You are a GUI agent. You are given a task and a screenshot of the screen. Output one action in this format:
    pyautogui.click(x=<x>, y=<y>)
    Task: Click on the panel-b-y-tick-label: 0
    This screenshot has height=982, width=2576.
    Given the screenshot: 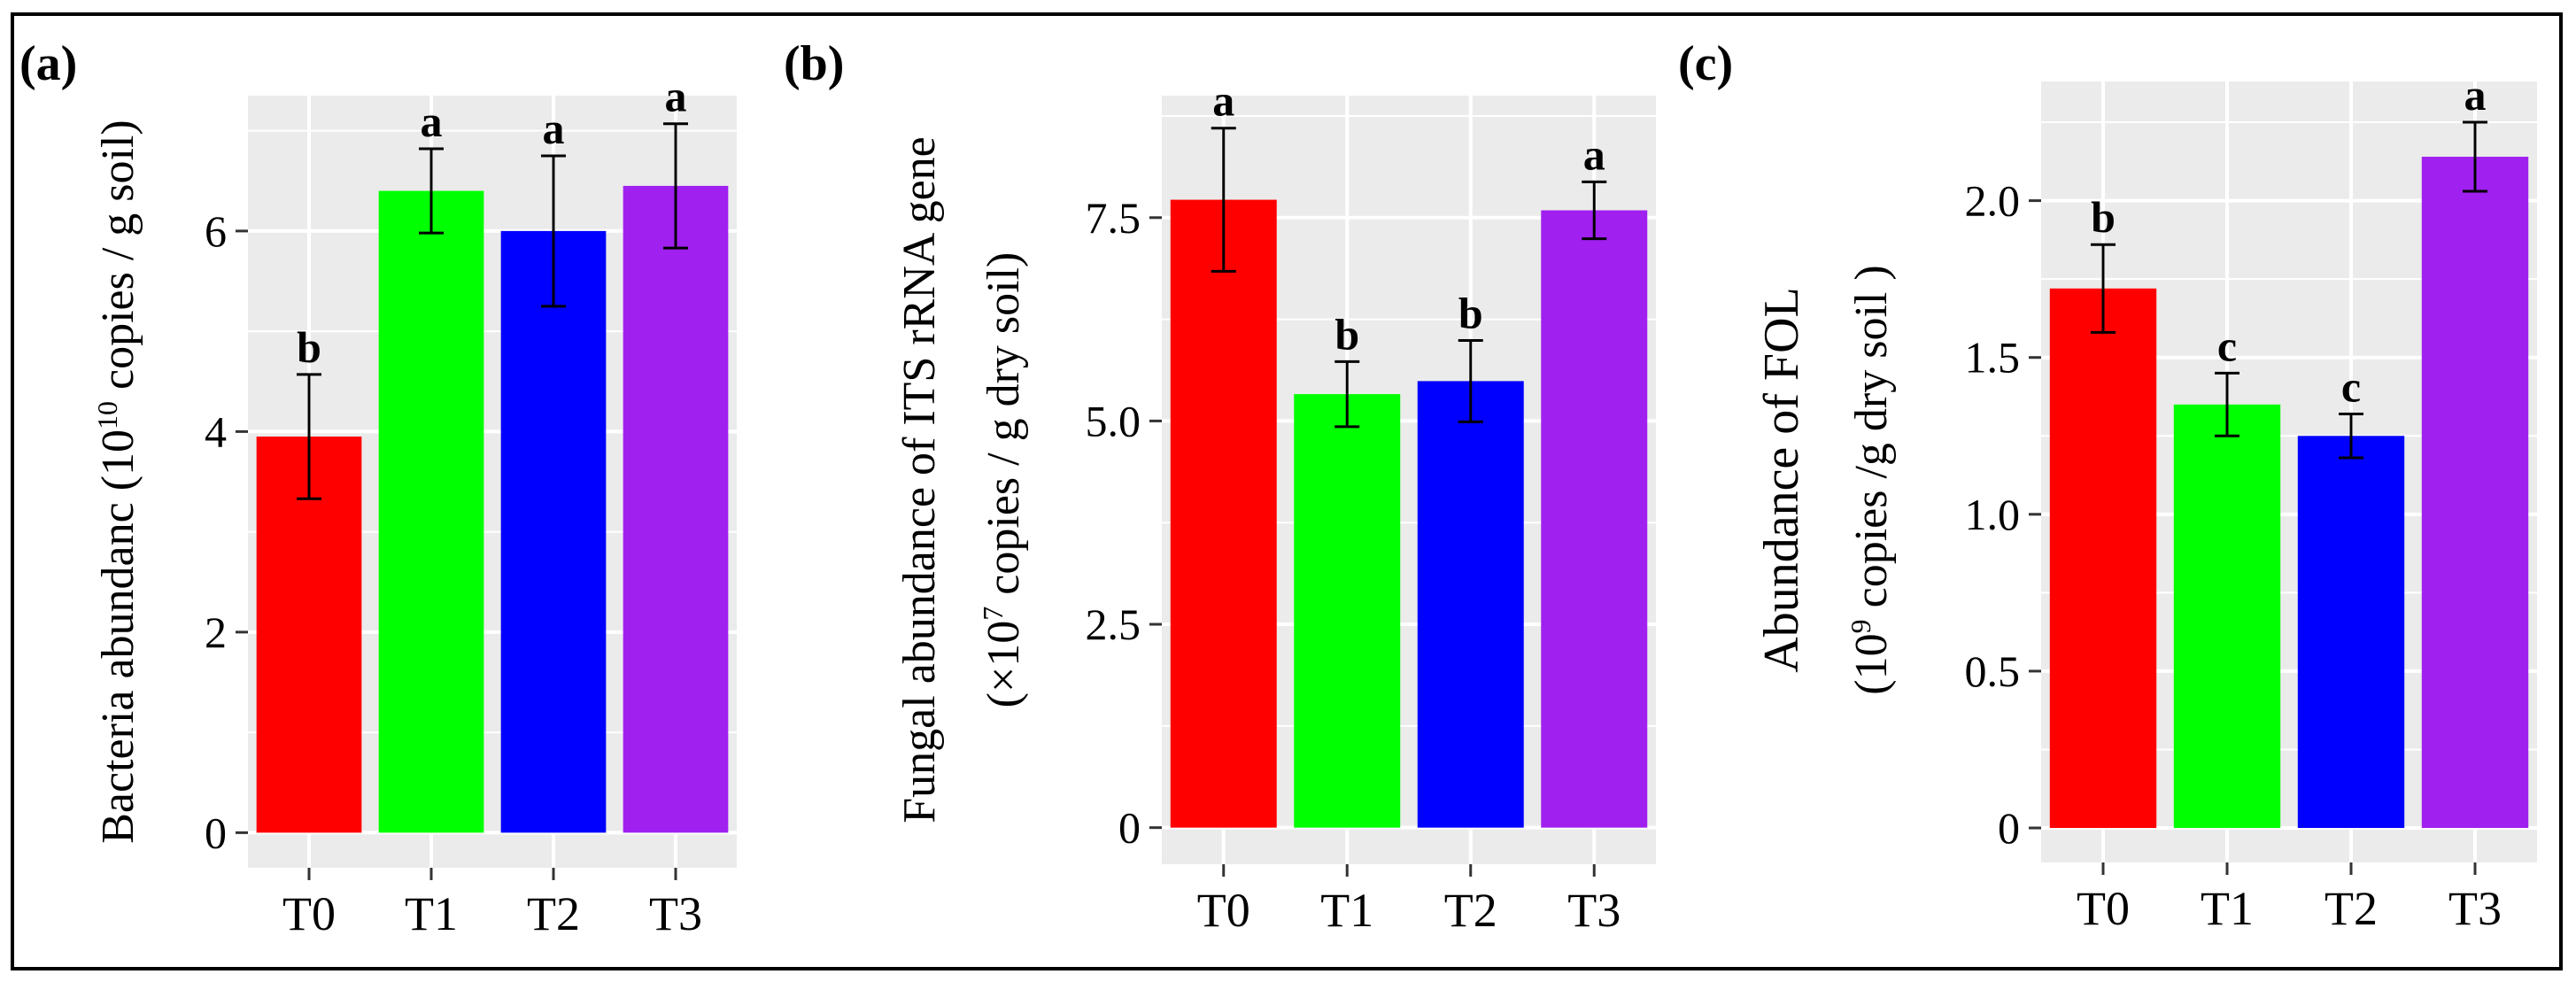 What is the action you would take?
    pyautogui.click(x=1129, y=828)
    